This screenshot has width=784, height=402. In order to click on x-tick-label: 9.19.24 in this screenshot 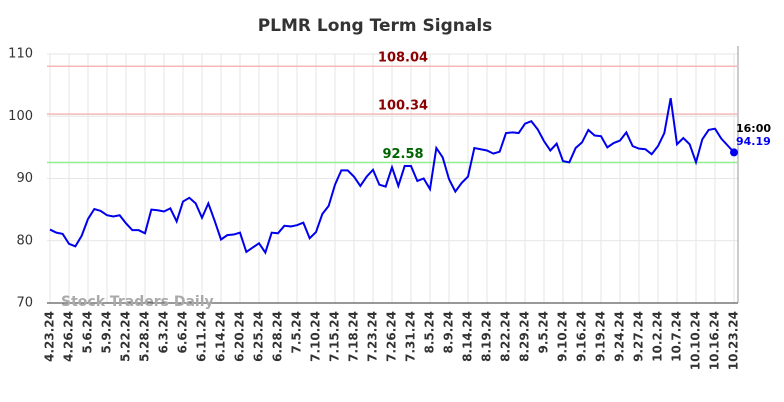, I will do `click(601, 336)`.